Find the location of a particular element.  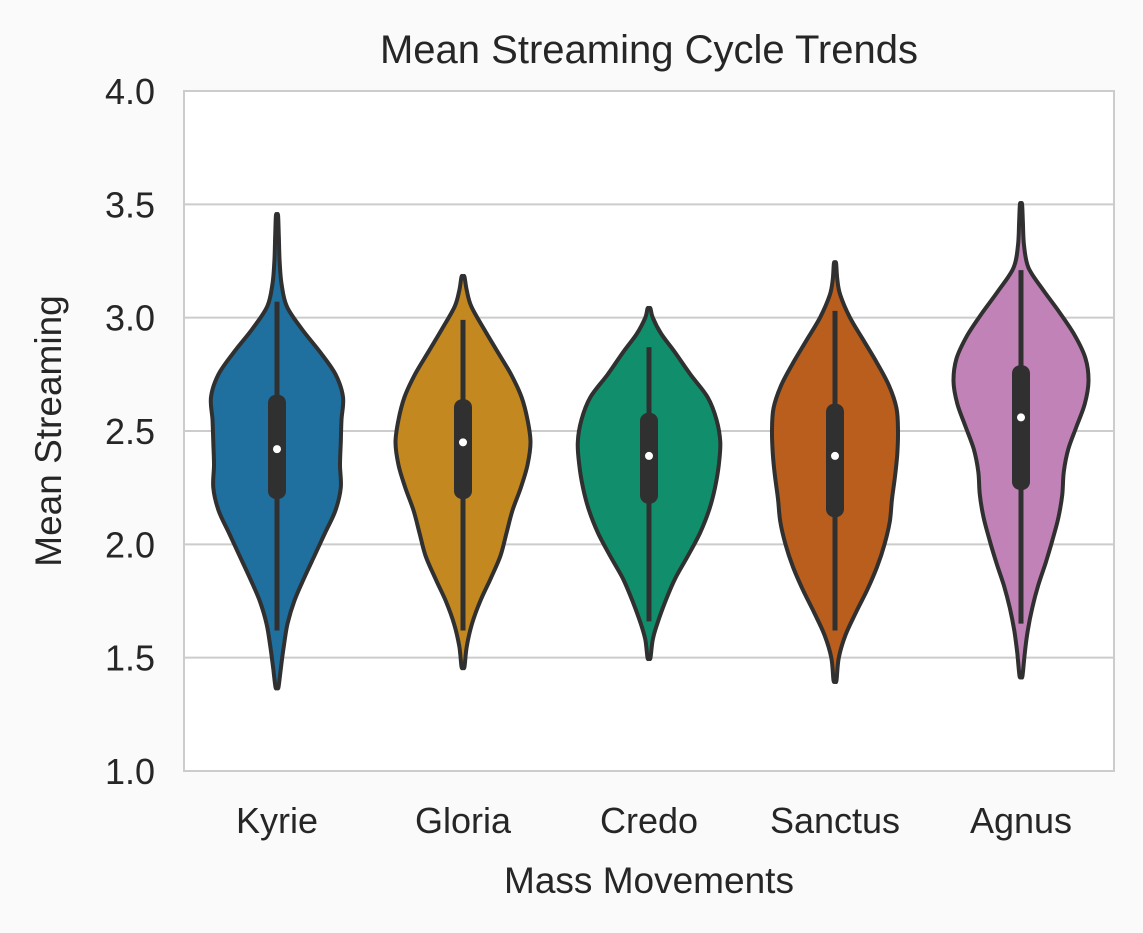

violin-kyrie is located at coordinates (277, 451).